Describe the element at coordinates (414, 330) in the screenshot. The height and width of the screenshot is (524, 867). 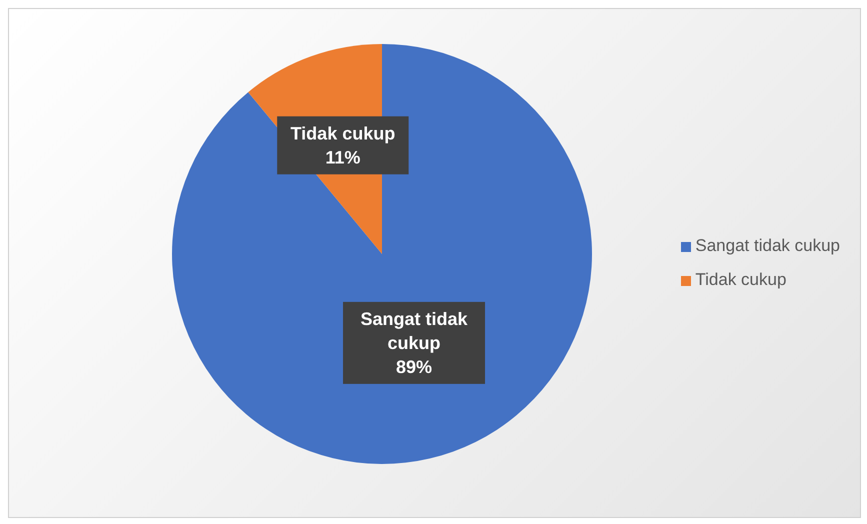
I see `slice-label: Sangat tidak cukup` at that location.